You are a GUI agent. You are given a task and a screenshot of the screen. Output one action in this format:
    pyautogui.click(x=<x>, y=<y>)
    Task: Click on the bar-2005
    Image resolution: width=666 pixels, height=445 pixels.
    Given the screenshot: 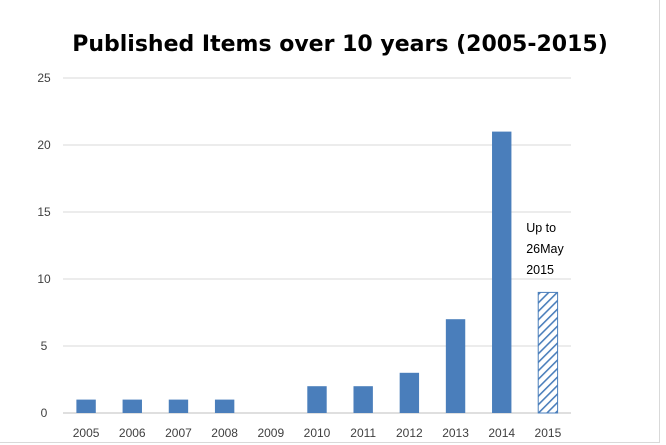 What is the action you would take?
    pyautogui.click(x=86, y=406)
    